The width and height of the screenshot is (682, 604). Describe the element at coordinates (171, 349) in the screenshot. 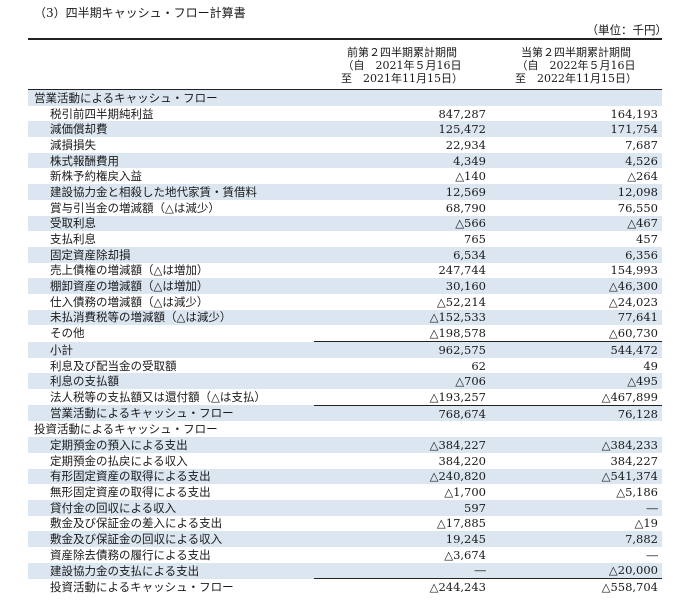

I see `row-label: 小計` at that location.